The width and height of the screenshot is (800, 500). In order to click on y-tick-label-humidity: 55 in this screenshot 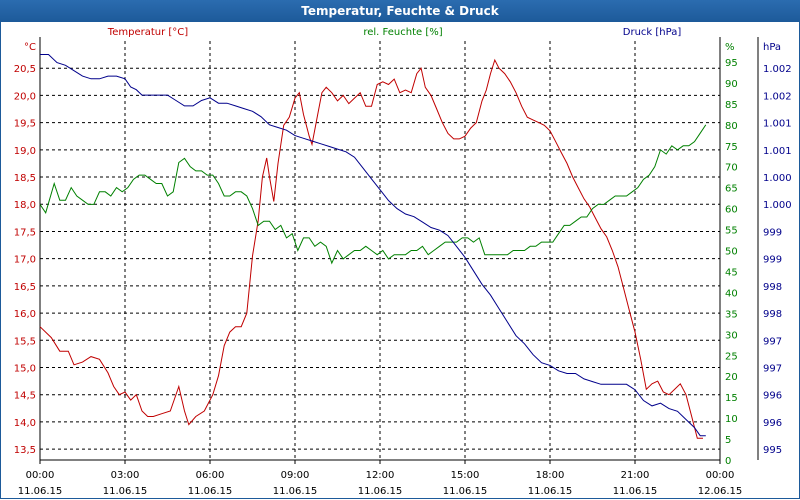, I will do `click(731, 231)`.